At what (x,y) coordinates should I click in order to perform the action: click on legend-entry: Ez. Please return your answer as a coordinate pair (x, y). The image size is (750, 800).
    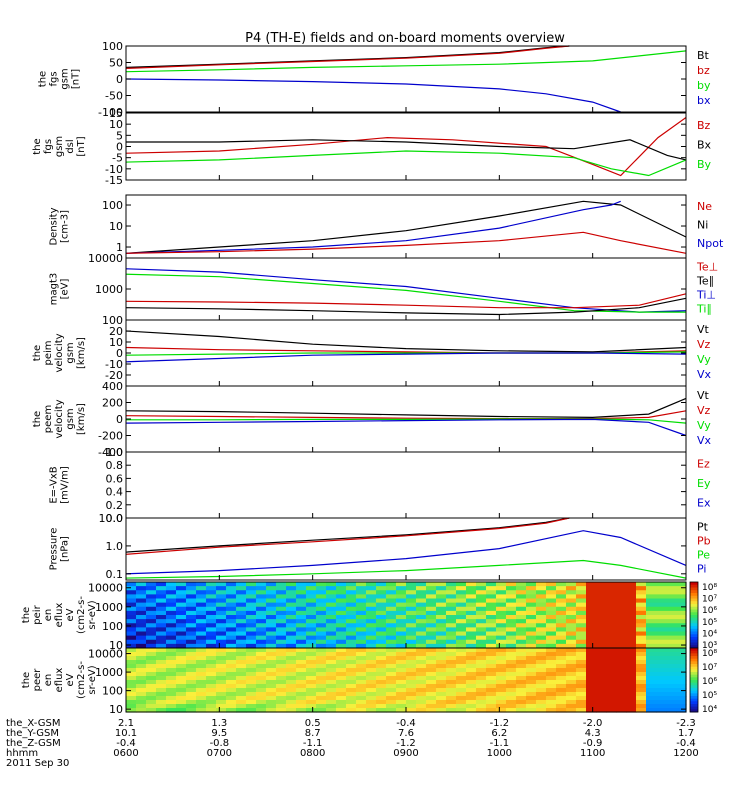
    Looking at the image, I should click on (703, 464).